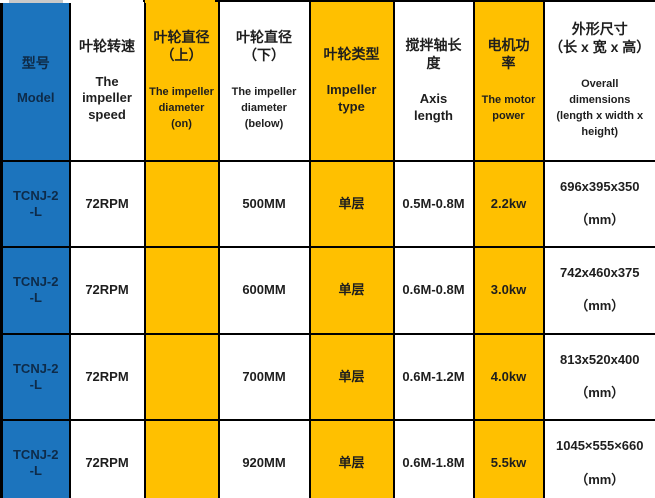 The image size is (655, 498). Describe the element at coordinates (599, 359) in the screenshot. I see `dimensions-value: 813x520x400` at that location.